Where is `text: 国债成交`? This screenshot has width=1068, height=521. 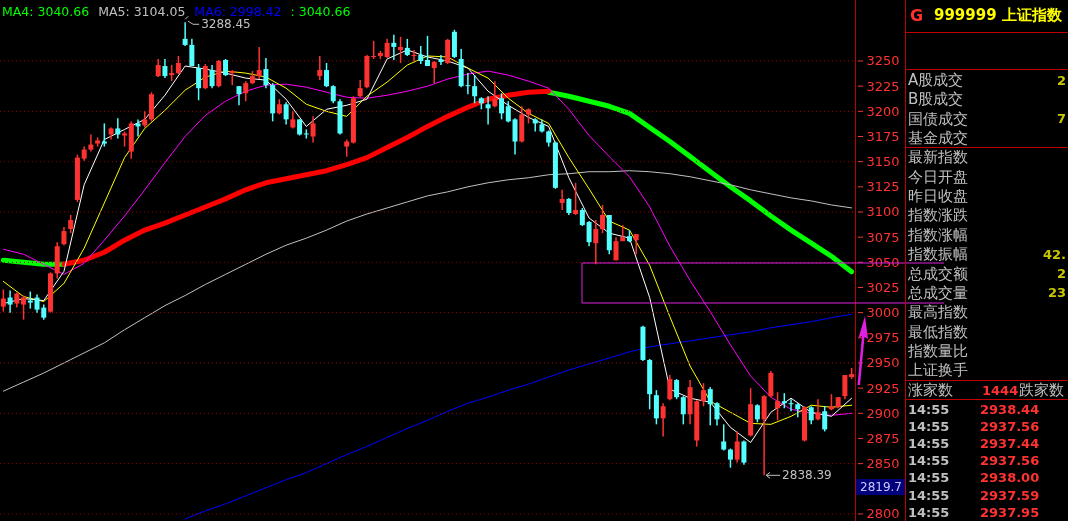
text: 国债成交 is located at coordinates (938, 118).